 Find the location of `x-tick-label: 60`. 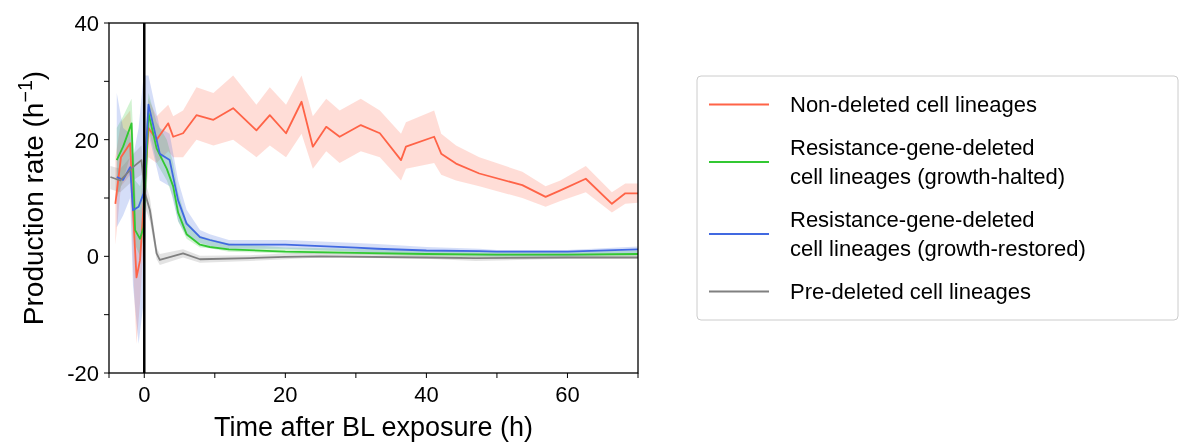

x-tick-label: 60 is located at coordinates (567, 394).